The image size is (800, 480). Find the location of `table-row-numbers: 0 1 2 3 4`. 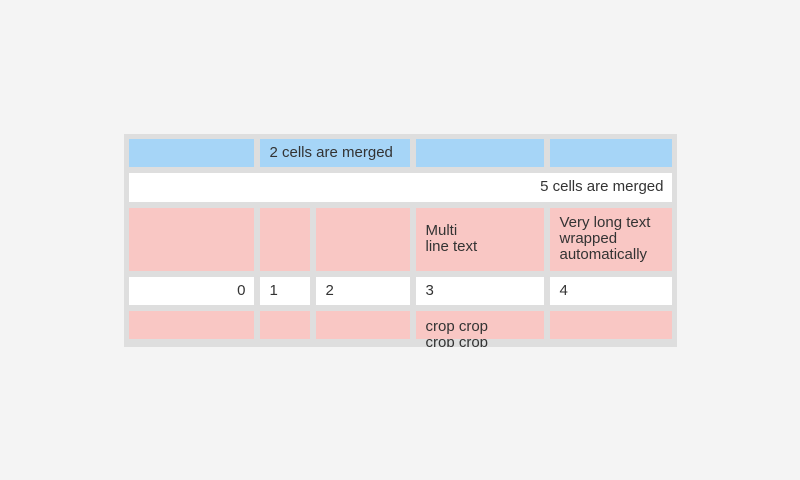

table-row-numbers: 0 1 2 3 4 is located at coordinates (400, 290).